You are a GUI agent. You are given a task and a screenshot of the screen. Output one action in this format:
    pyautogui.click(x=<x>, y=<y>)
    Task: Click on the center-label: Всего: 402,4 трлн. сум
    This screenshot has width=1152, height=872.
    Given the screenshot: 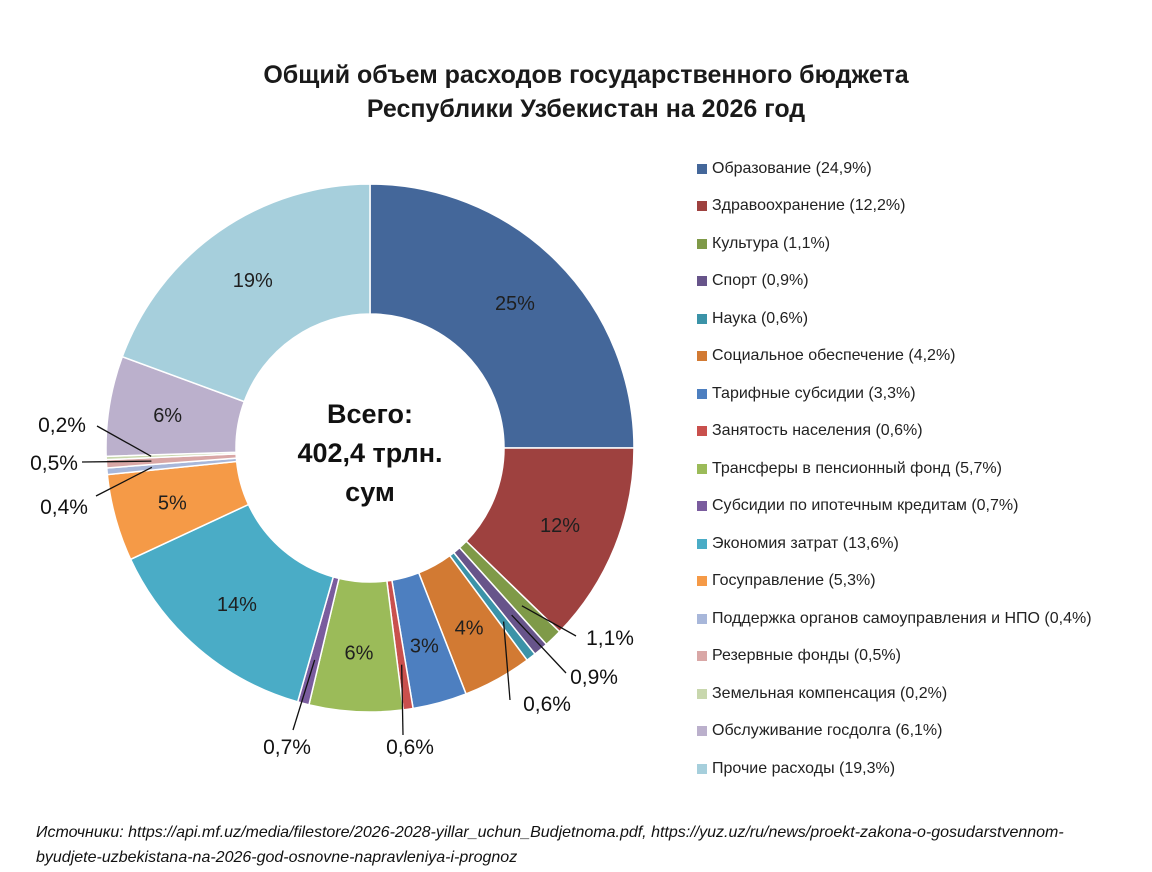 What is the action you would take?
    pyautogui.click(x=369, y=453)
    